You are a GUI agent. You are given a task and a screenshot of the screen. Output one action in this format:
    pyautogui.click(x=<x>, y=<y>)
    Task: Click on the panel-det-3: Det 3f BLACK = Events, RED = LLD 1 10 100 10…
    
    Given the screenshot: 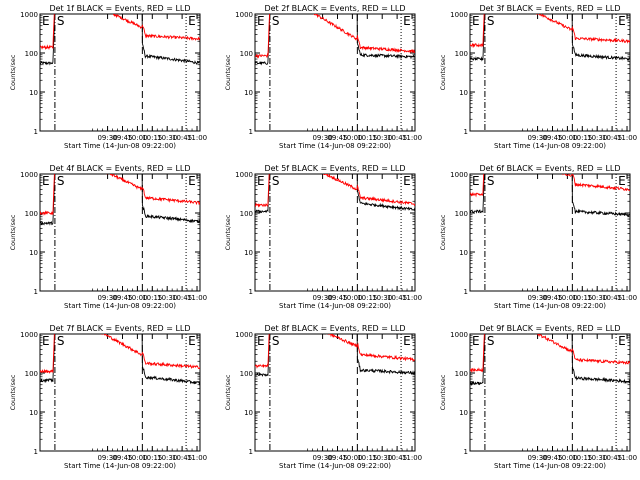 What is the action you would take?
    pyautogui.click(x=538, y=77)
    